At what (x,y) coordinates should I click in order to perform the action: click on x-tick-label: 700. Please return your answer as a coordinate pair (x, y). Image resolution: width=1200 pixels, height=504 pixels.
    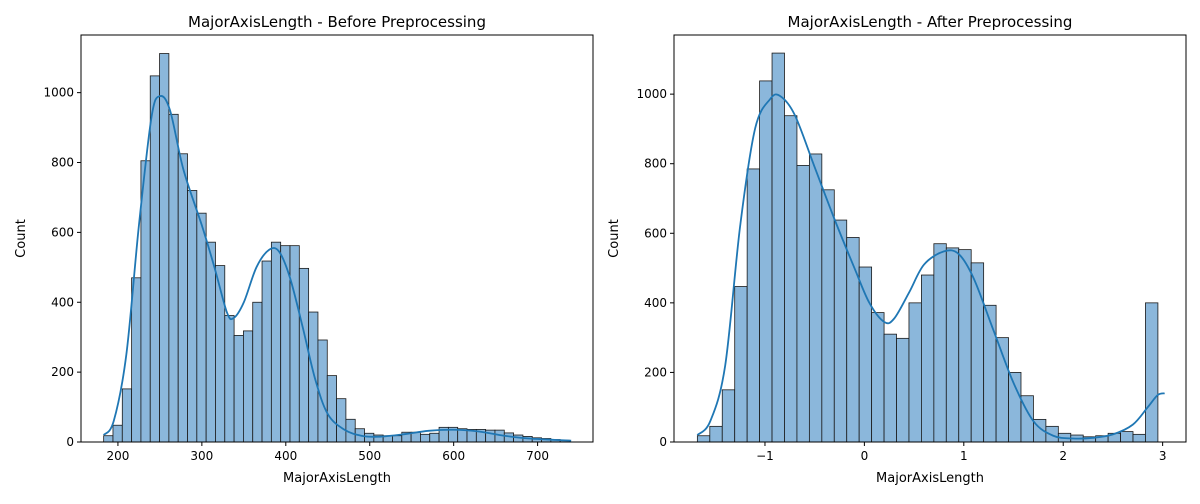
    Looking at the image, I should click on (537, 456).